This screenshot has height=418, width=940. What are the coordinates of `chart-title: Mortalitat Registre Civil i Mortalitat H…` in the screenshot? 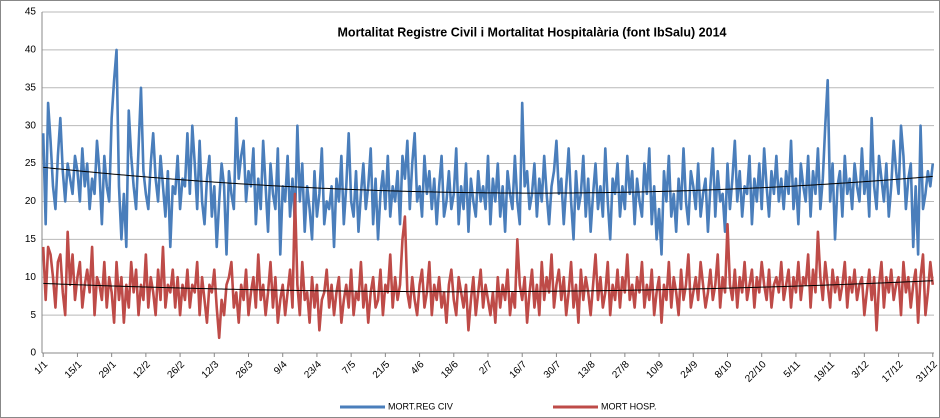 It's located at (532, 32).